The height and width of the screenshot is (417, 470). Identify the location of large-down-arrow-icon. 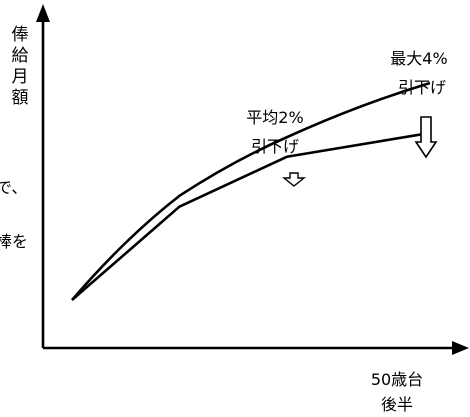
(426, 137).